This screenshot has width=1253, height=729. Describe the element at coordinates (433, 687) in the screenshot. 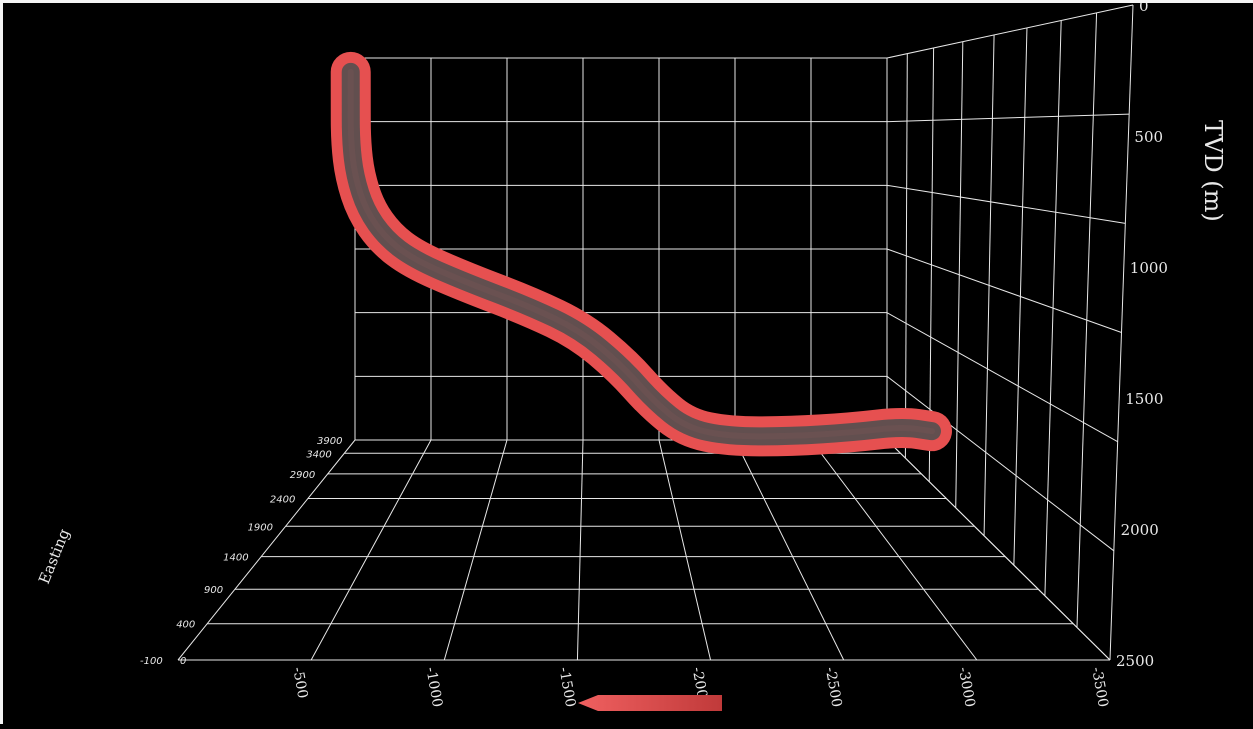

I see `x-tick-label: -1000` at that location.